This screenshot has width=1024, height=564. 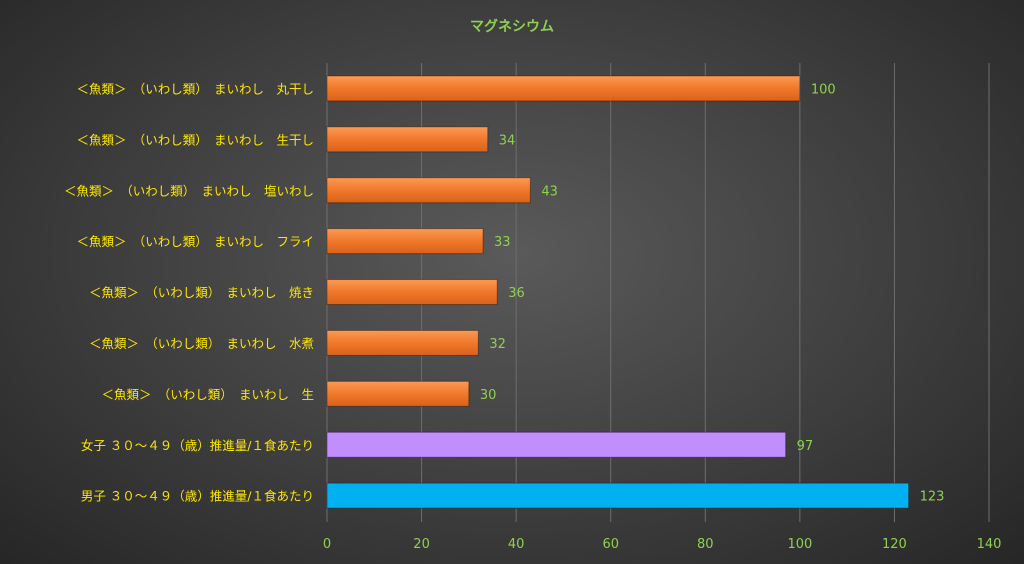 I want to click on x-tick-label: 100, so click(x=799, y=544).